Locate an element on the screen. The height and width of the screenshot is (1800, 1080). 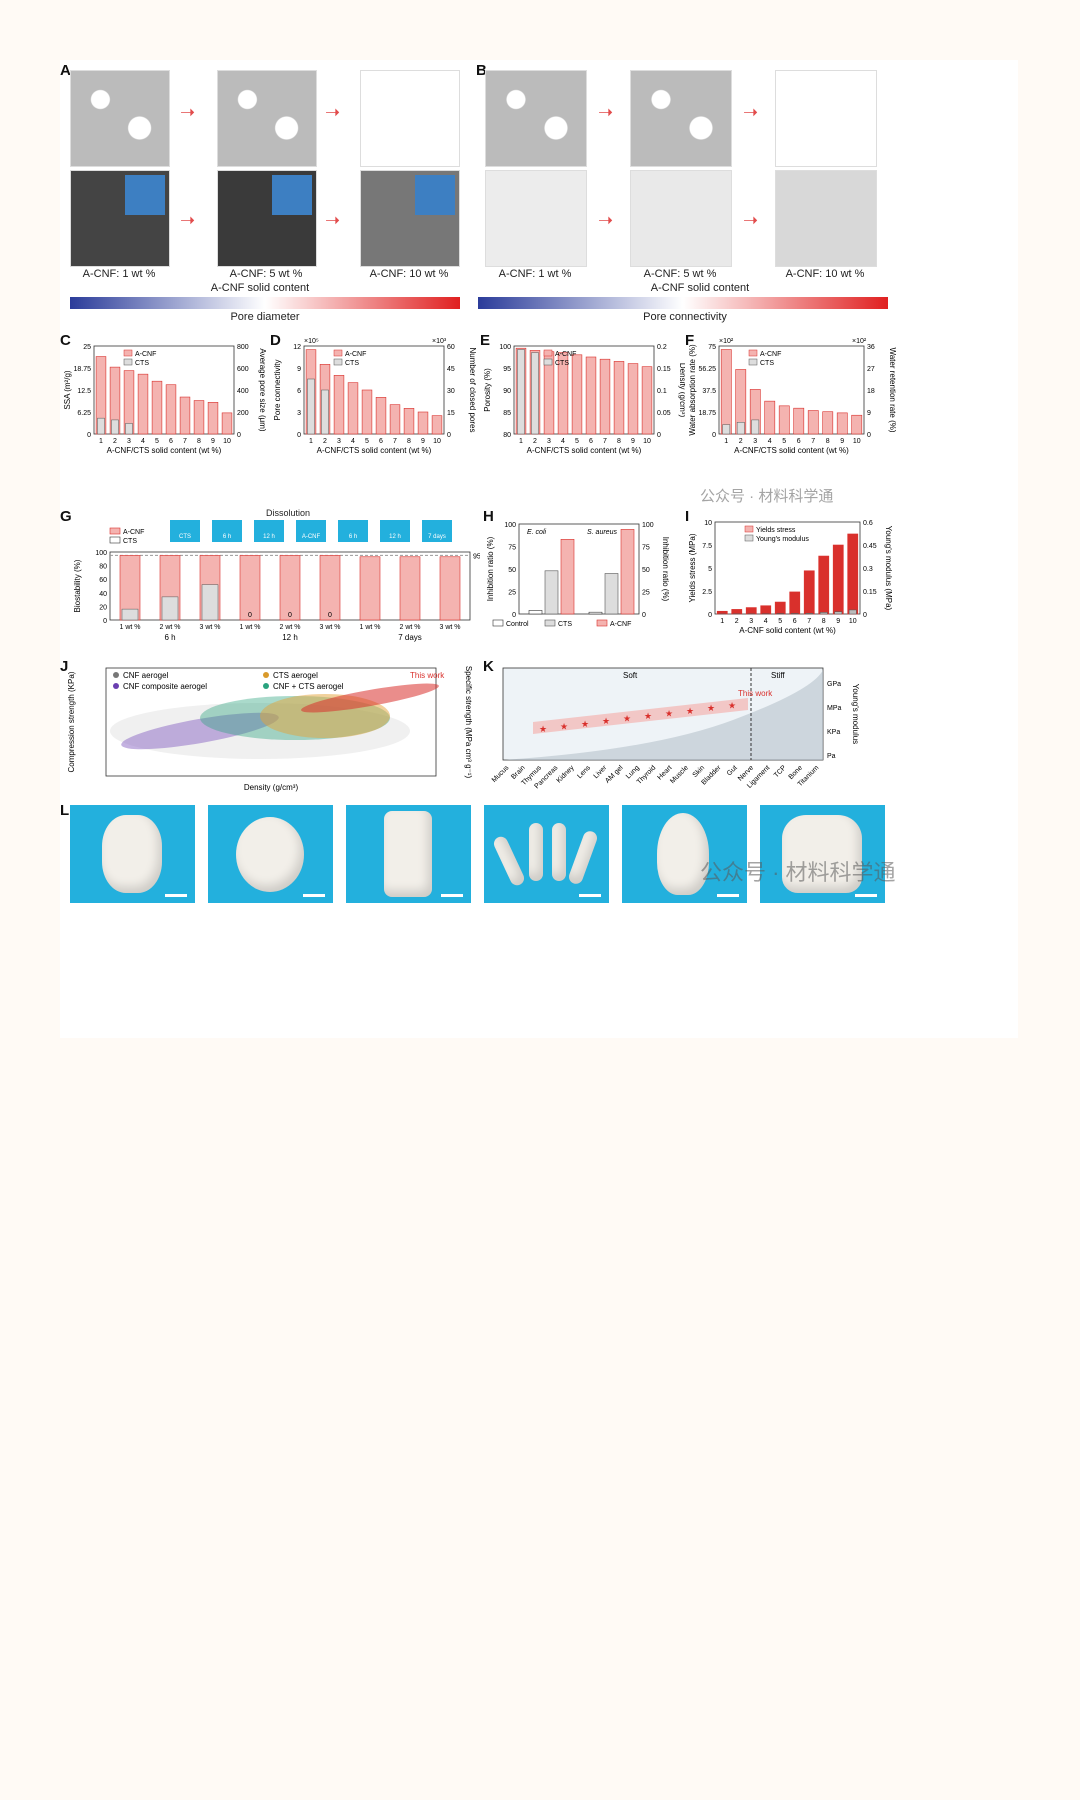
y2-axis-label: Number of closed pores is located at coordinates (472, 390).